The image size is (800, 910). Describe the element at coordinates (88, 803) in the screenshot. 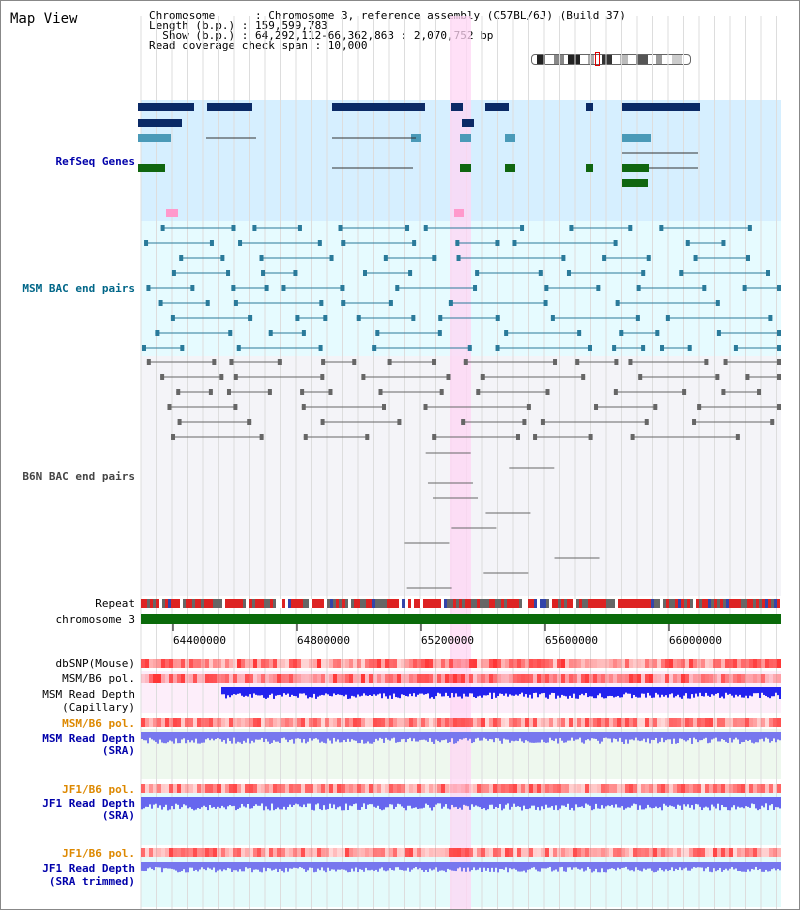

I see `track-label-jf1-depth-sra: JF1 Read Depth` at that location.